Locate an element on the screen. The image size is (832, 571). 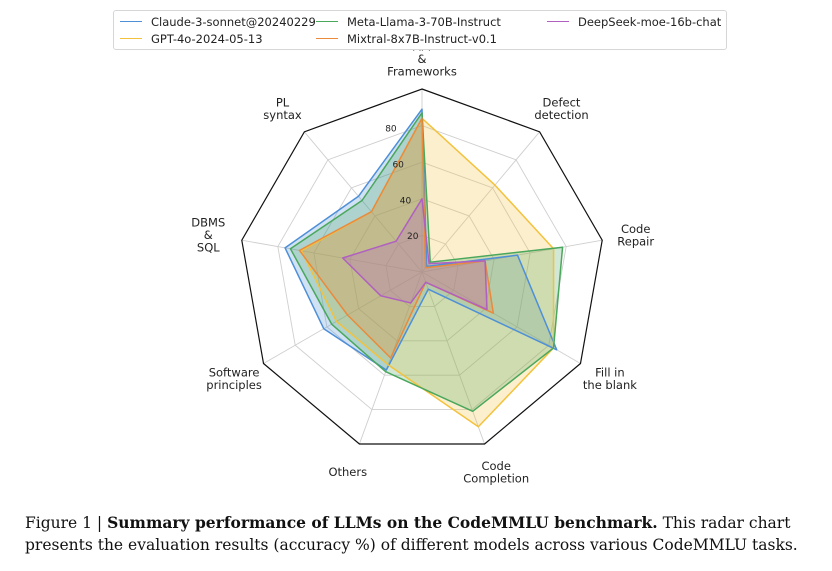
legend-entry: GPT-4o-2024-05-13 is located at coordinates (191, 39).